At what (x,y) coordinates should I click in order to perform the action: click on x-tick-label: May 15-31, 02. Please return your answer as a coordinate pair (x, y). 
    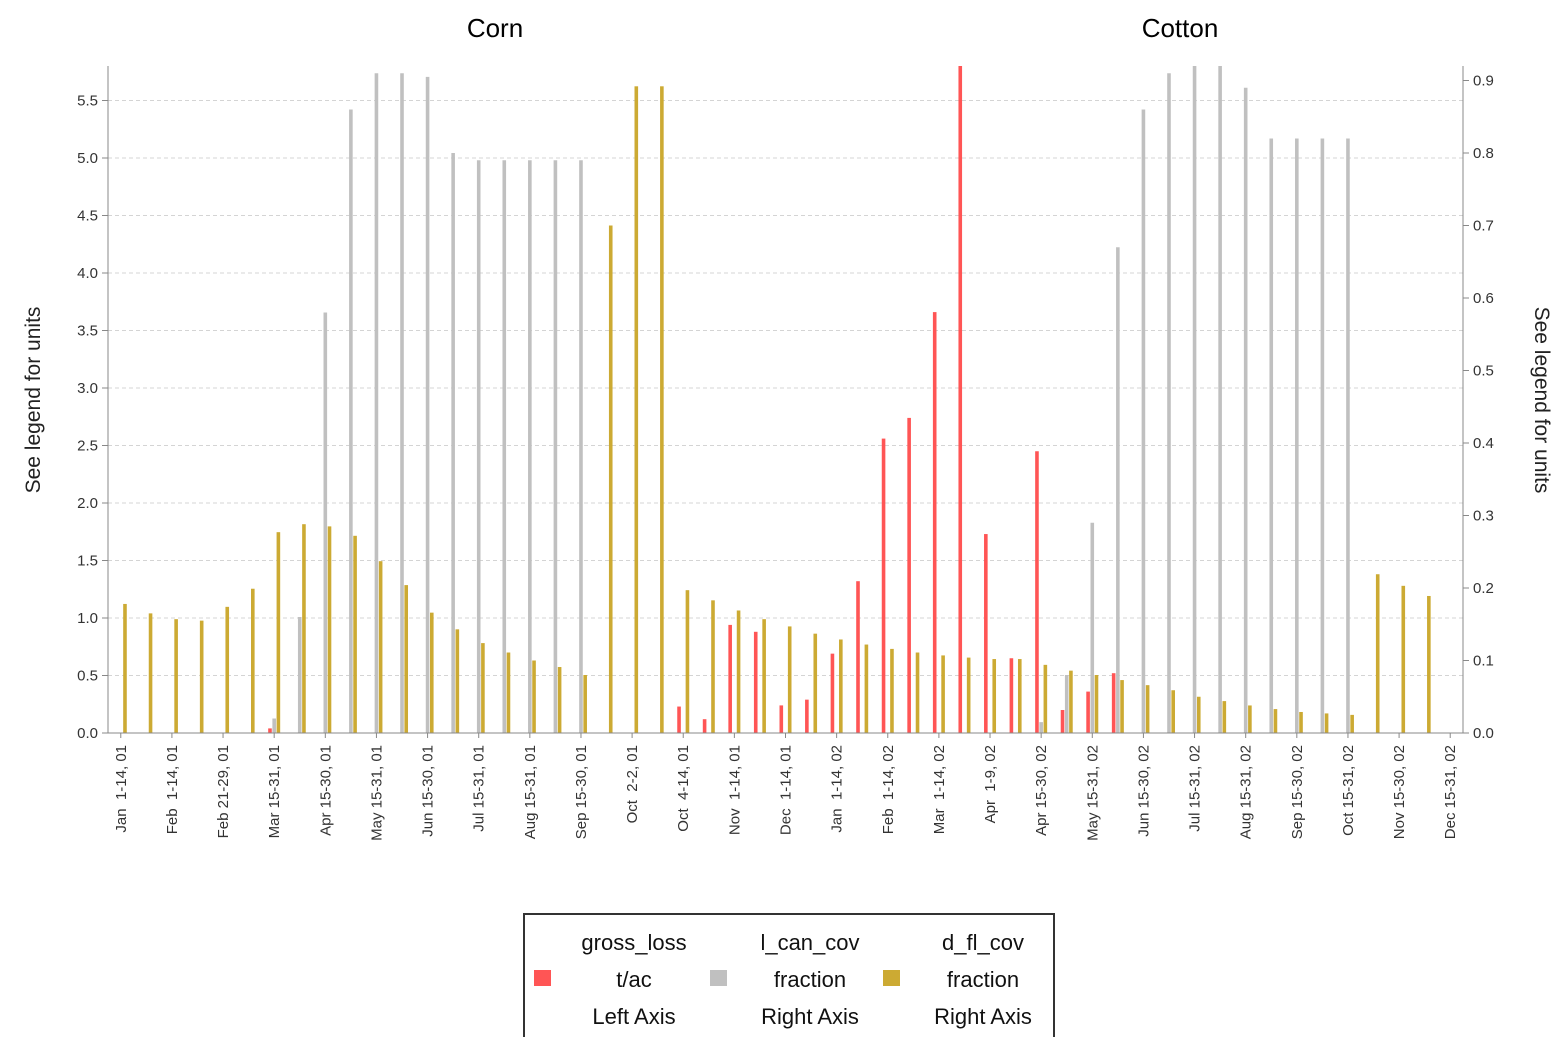
    Looking at the image, I should click on (1092, 793).